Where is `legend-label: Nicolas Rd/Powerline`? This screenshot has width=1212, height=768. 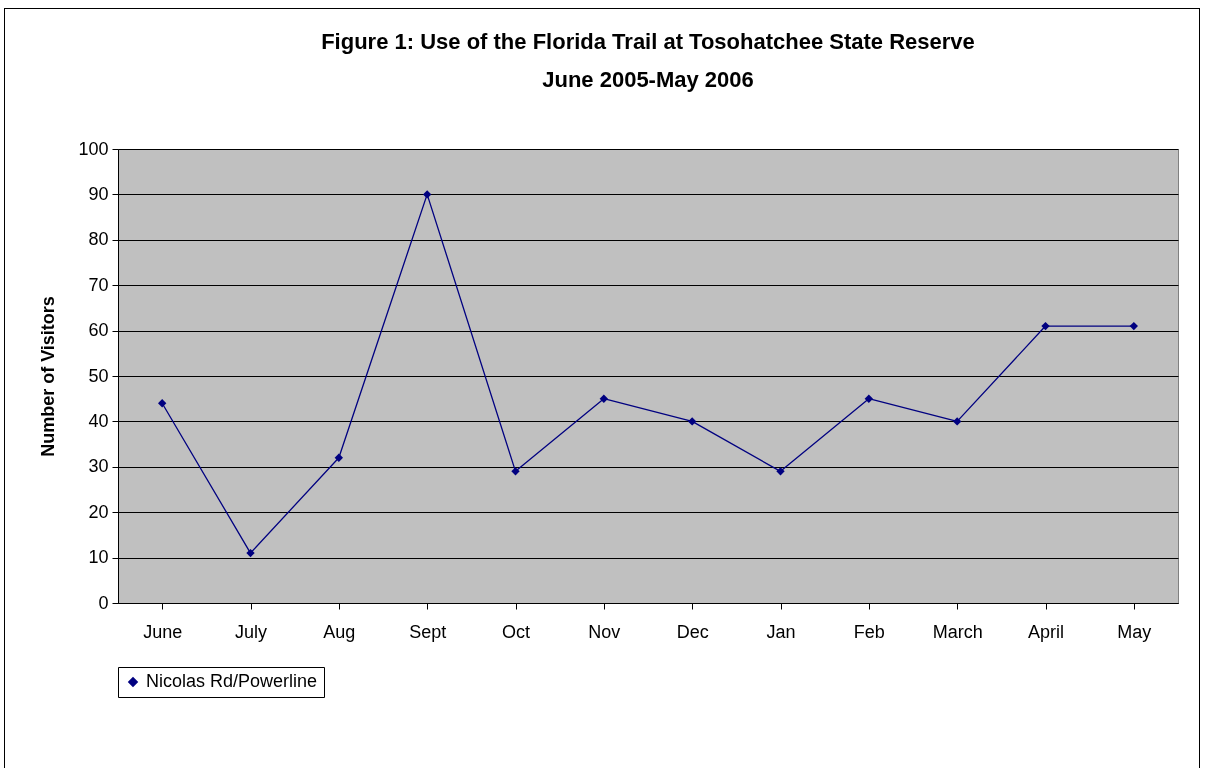
legend-label: Nicolas Rd/Powerline is located at coordinates (232, 681).